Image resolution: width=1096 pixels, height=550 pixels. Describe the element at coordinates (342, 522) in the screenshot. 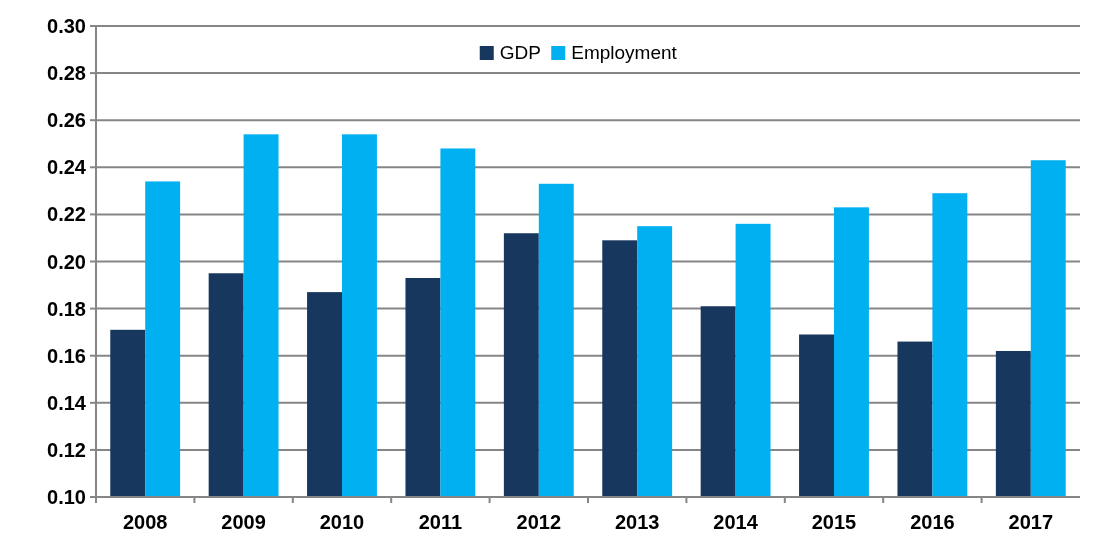

I see `x-tick-label: 2010` at that location.